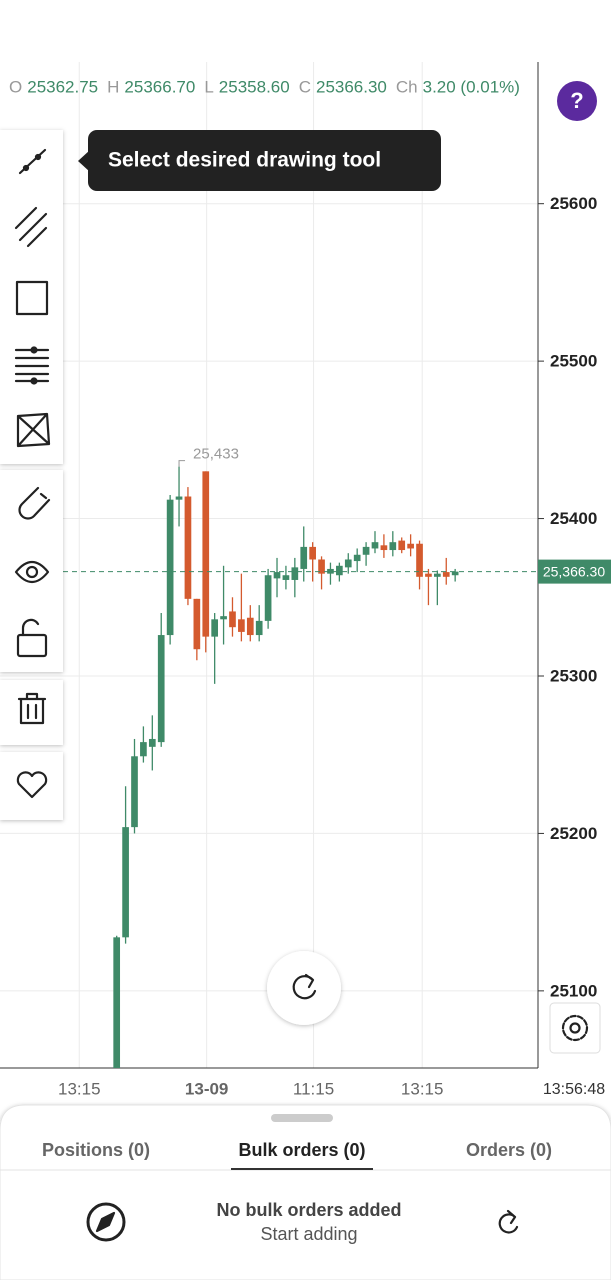 The width and height of the screenshot is (611, 1280). What do you see at coordinates (573, 833) in the screenshot?
I see `y-tick-label: 25200` at bounding box center [573, 833].